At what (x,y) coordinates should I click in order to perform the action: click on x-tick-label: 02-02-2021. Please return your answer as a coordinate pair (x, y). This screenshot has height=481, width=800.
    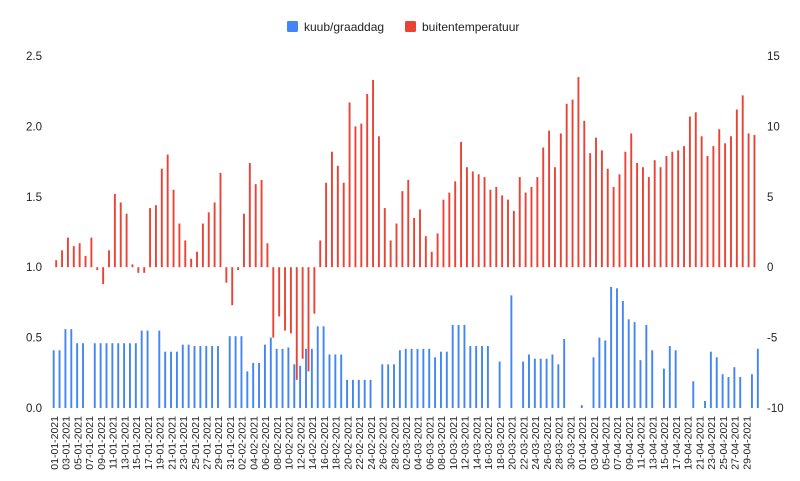
    Looking at the image, I should click on (243, 443).